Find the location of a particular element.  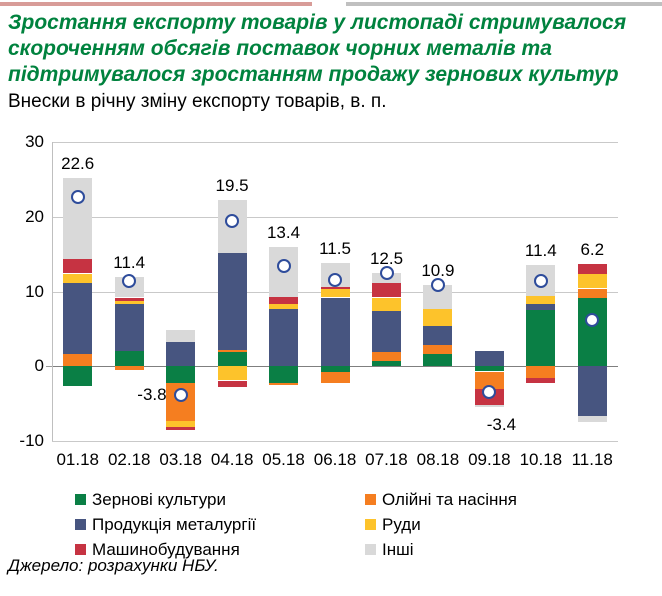

total-label: 6.2 is located at coordinates (592, 249).